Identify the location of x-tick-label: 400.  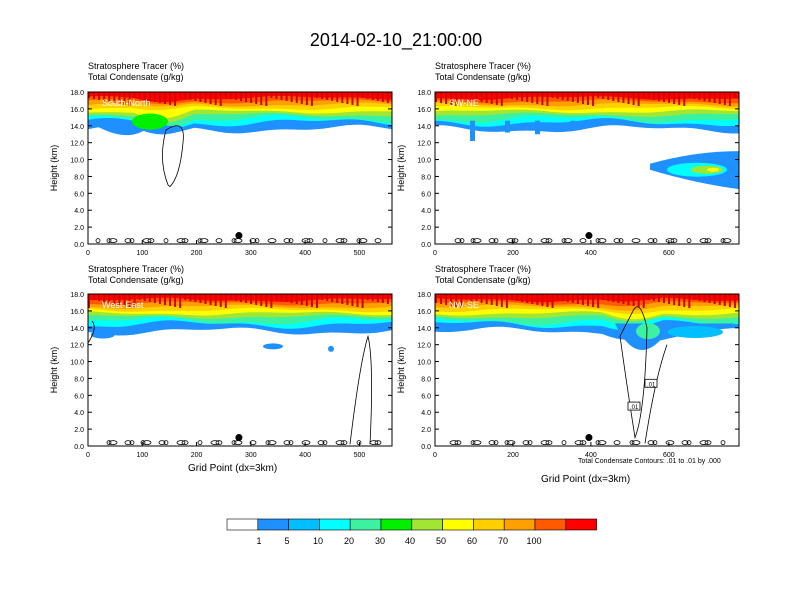
(591, 253).